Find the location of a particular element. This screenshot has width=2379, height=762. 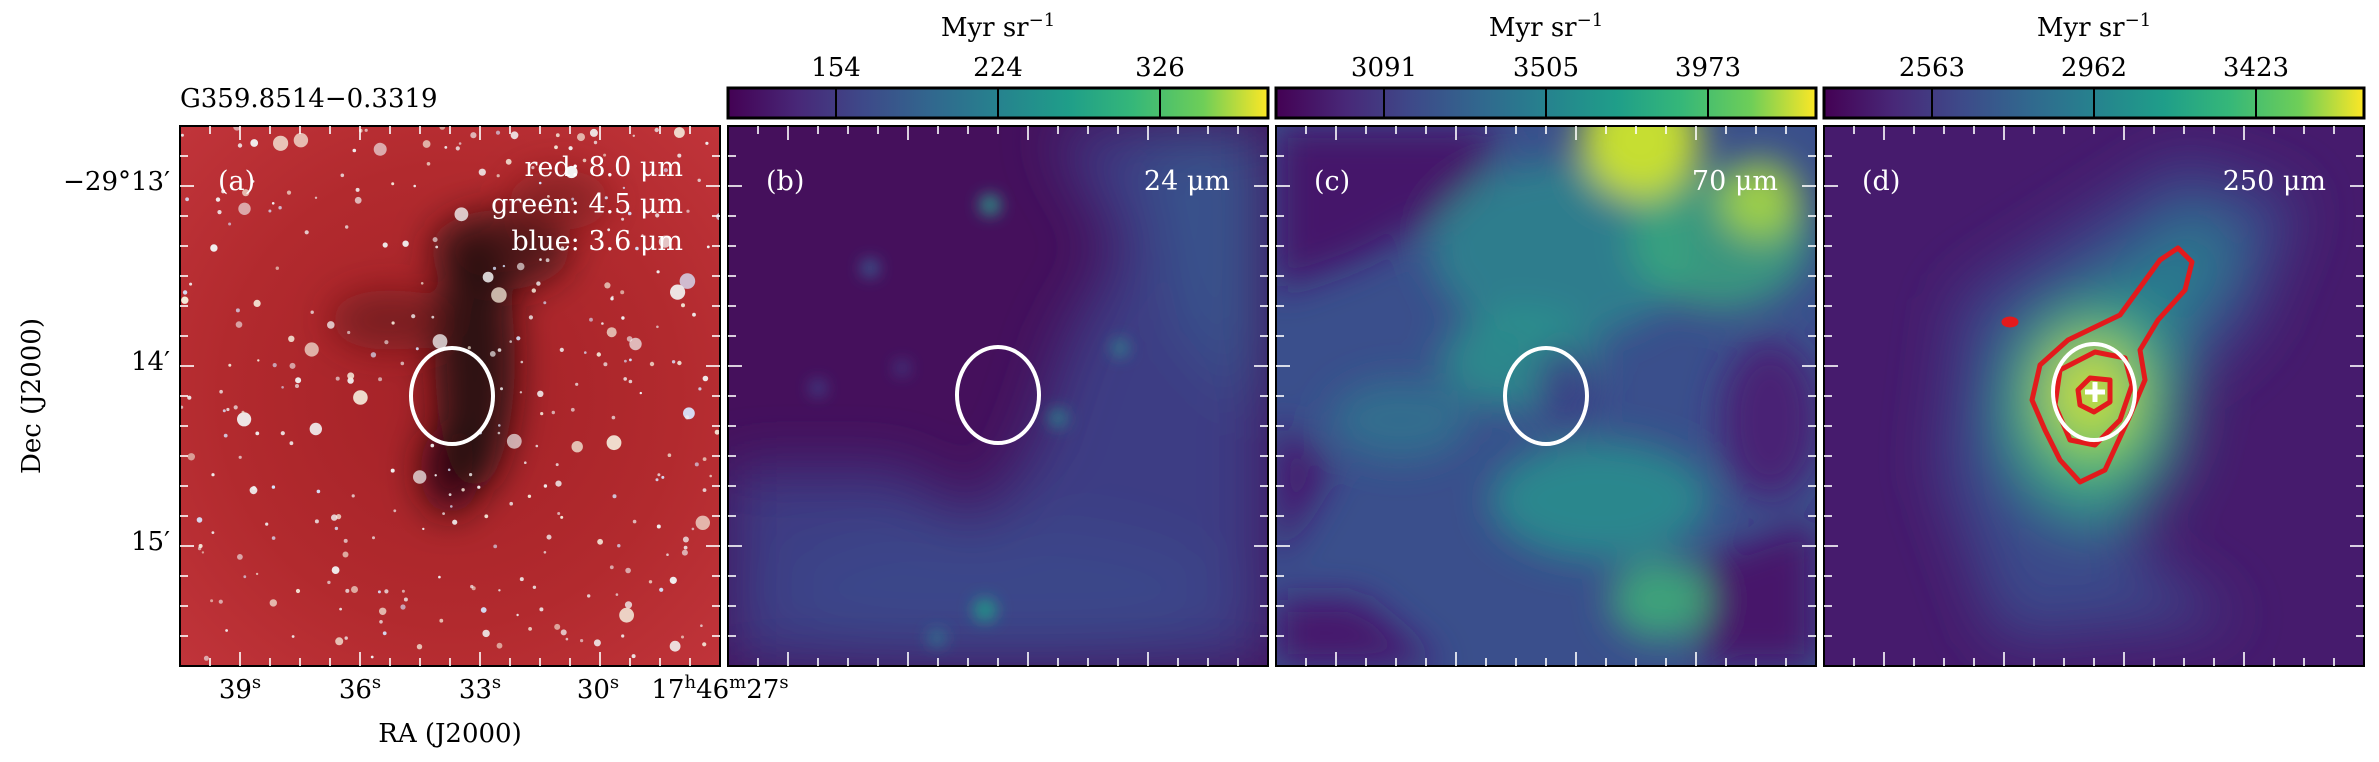

panel-d-label: (d) is located at coordinates (1881, 181).